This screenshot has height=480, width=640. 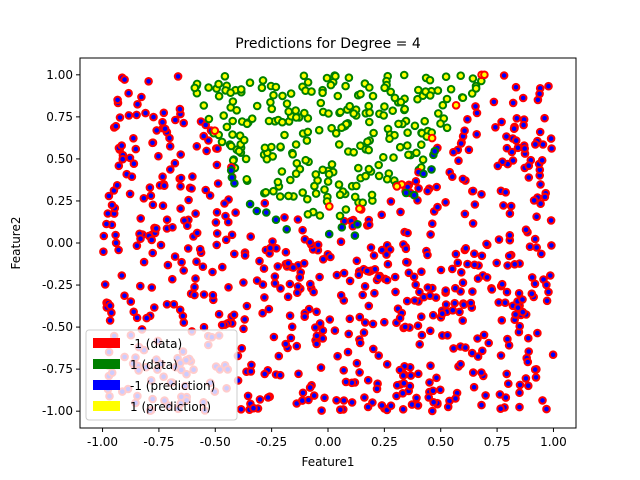 What do you see at coordinates (170, 407) in the screenshot?
I see `legend-label-pos-prediction: 1 (prediction)` at bounding box center [170, 407].